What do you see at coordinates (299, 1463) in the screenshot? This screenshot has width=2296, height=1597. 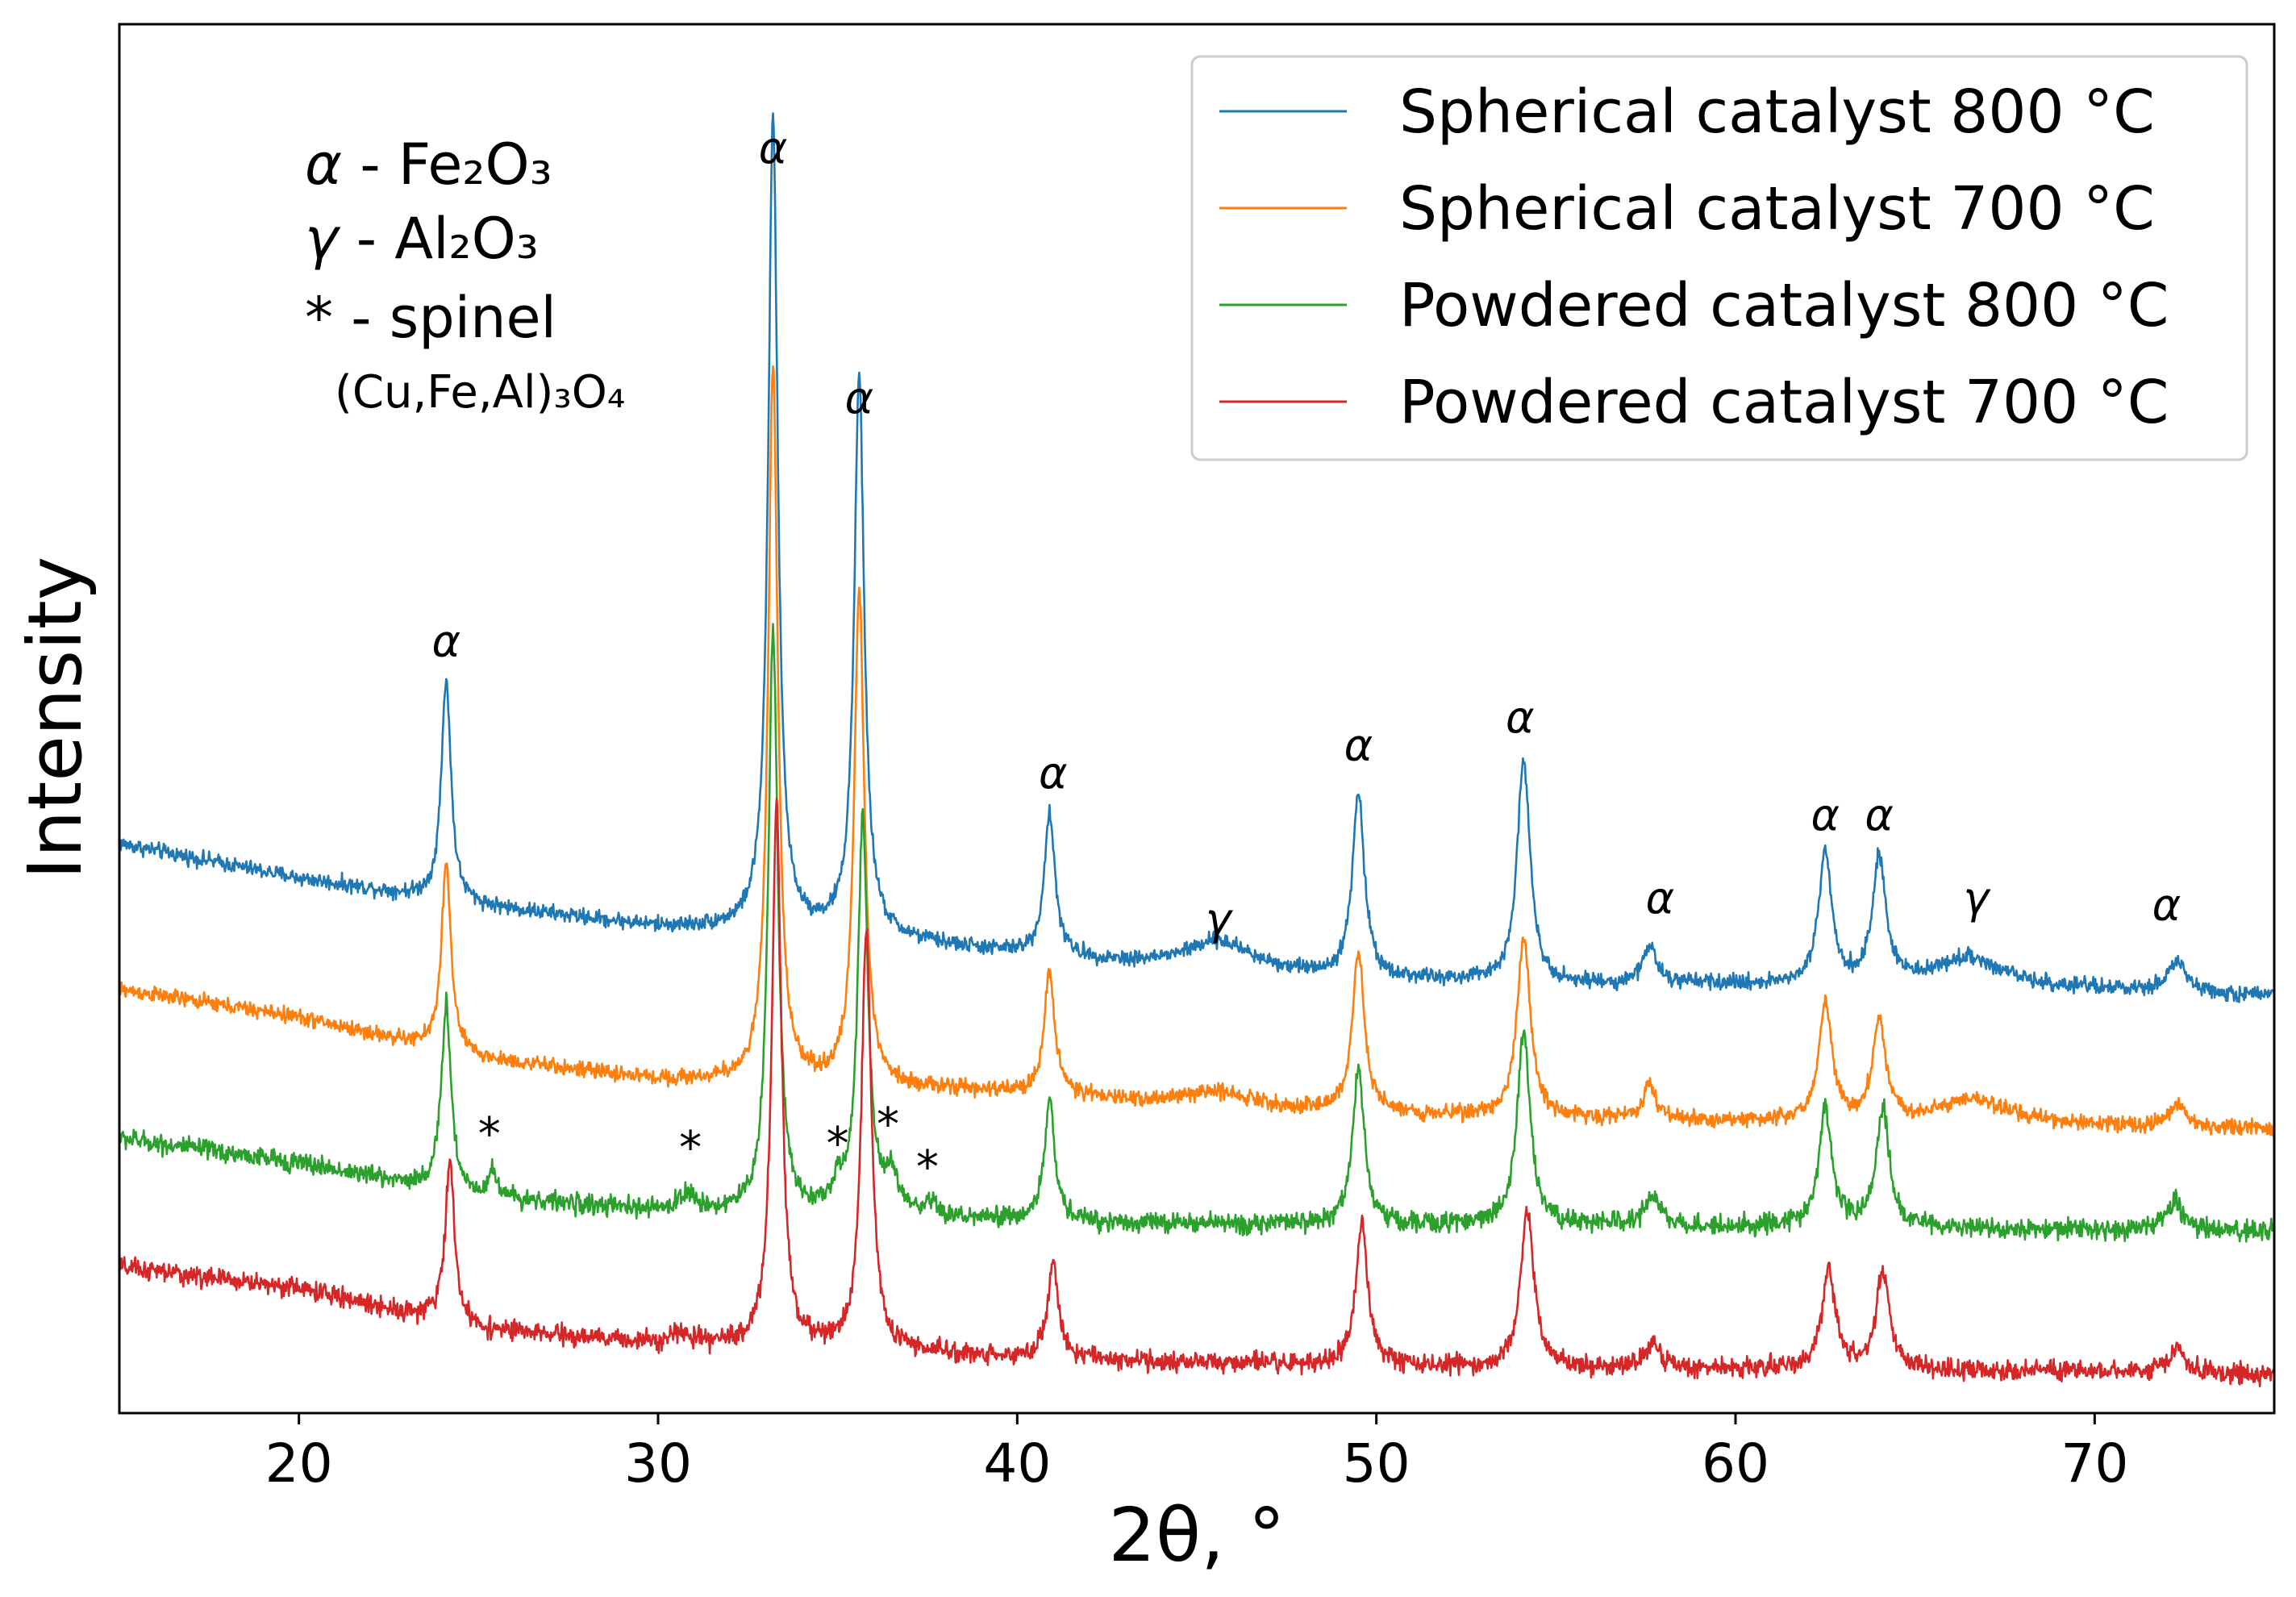 I see `x-tick-label: 20` at bounding box center [299, 1463].